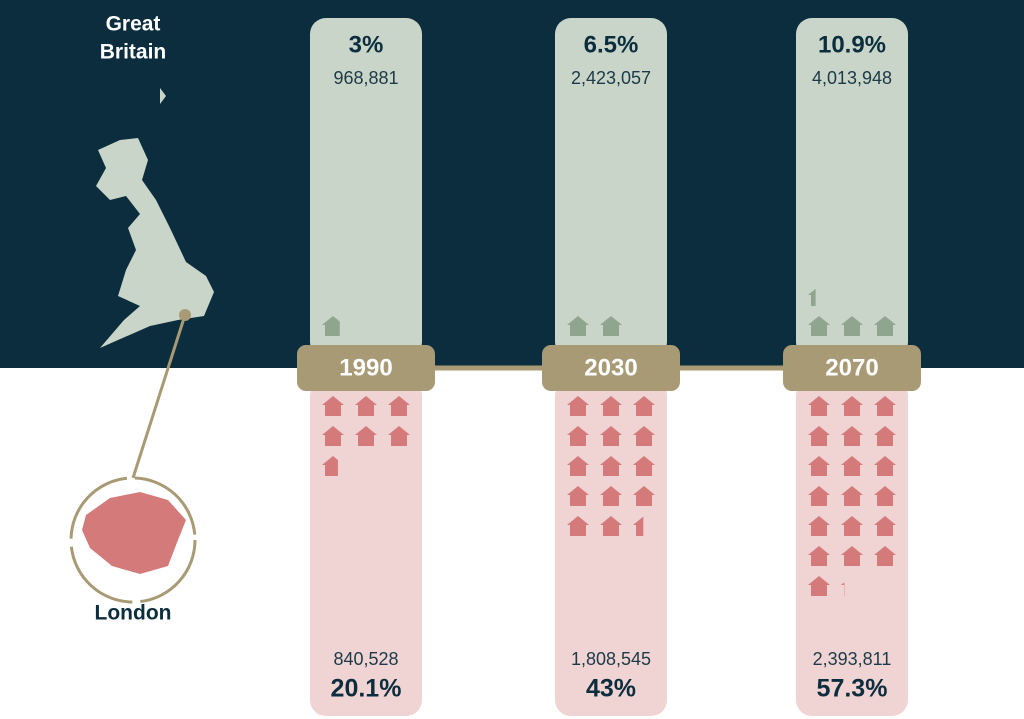 This screenshot has width=1024, height=719. What do you see at coordinates (133, 52) in the screenshot?
I see `region-label: Britain` at bounding box center [133, 52].